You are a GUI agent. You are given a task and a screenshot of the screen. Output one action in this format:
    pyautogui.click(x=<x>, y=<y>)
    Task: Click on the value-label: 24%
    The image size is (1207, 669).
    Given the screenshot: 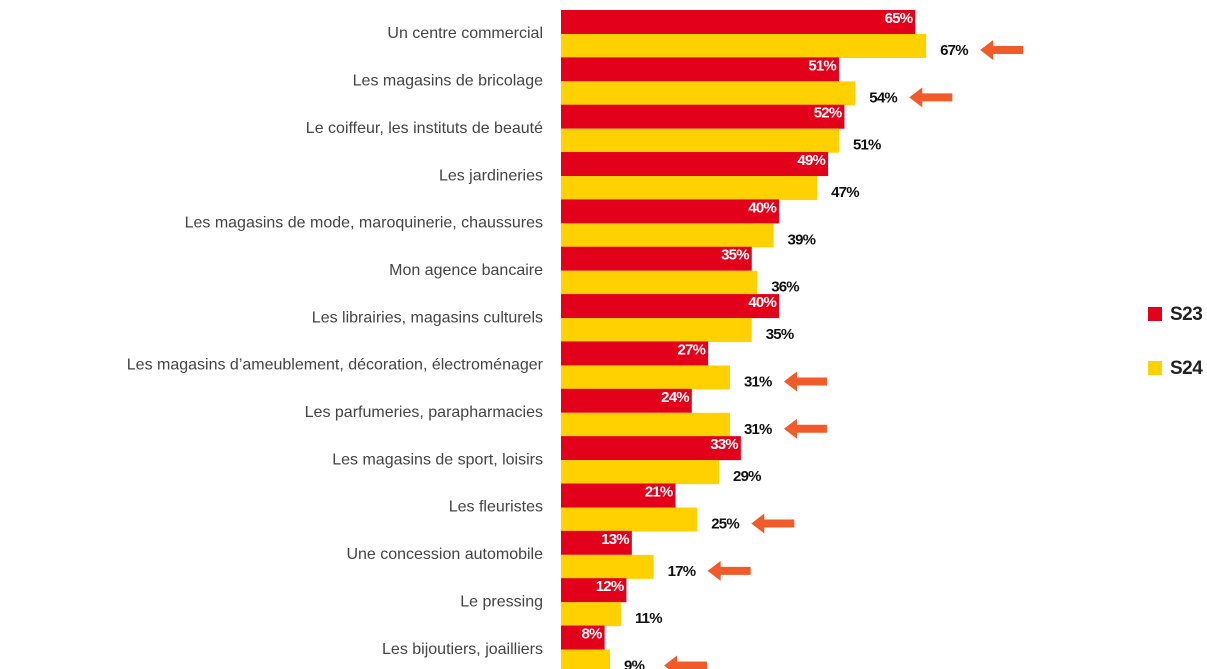 What is the action you would take?
    pyautogui.click(x=675, y=397)
    